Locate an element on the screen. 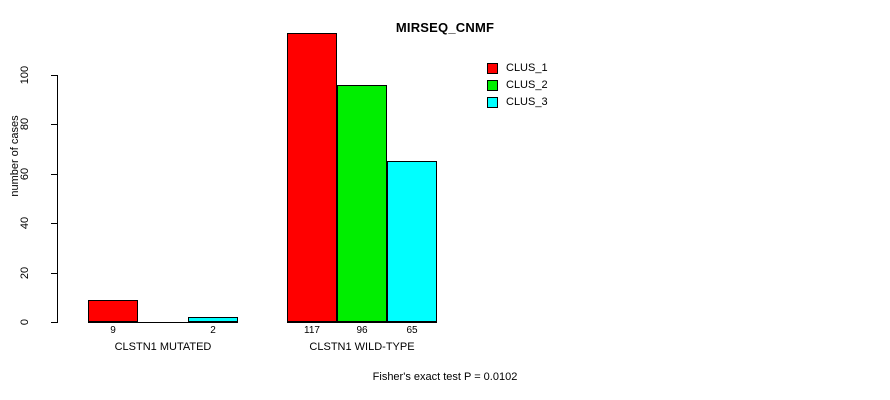  bar-value-label: 2 is located at coordinates (213, 330).